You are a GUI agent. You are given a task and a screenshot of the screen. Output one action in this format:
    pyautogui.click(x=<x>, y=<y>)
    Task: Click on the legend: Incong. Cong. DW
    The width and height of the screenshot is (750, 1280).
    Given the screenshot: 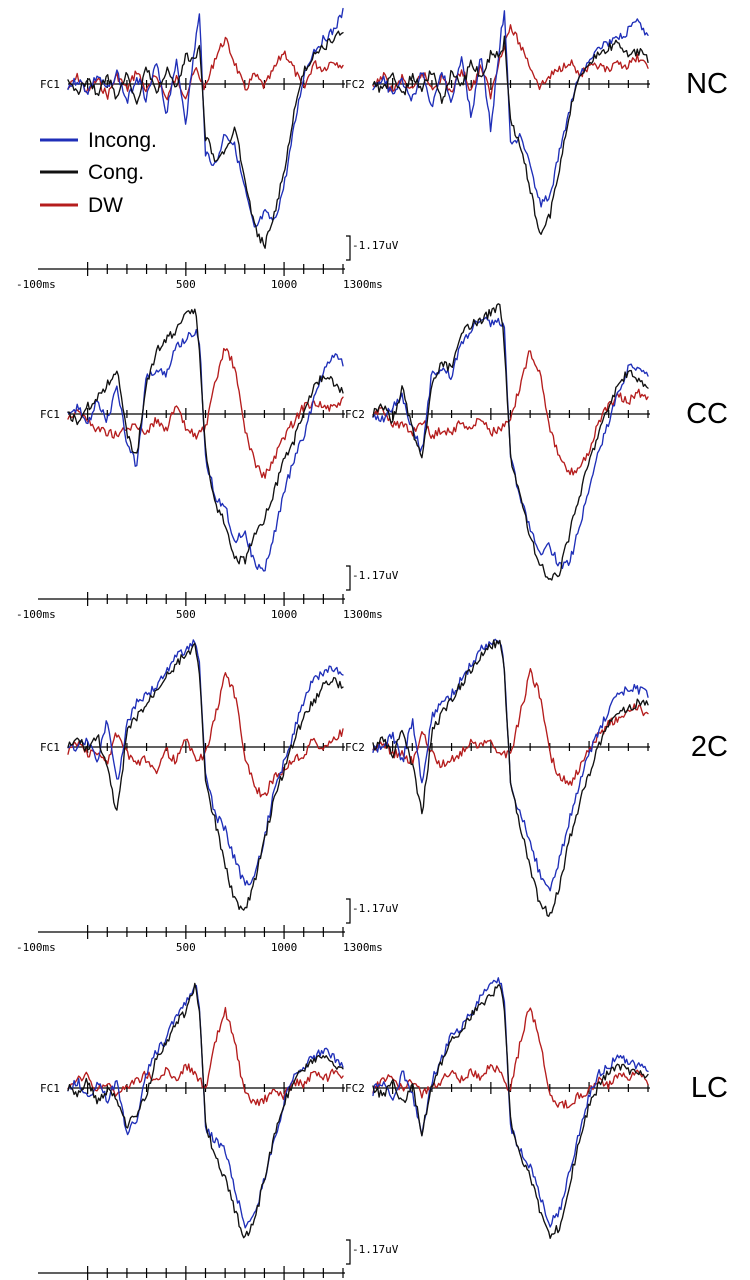 What is the action you would take?
    pyautogui.click(x=98, y=173)
    